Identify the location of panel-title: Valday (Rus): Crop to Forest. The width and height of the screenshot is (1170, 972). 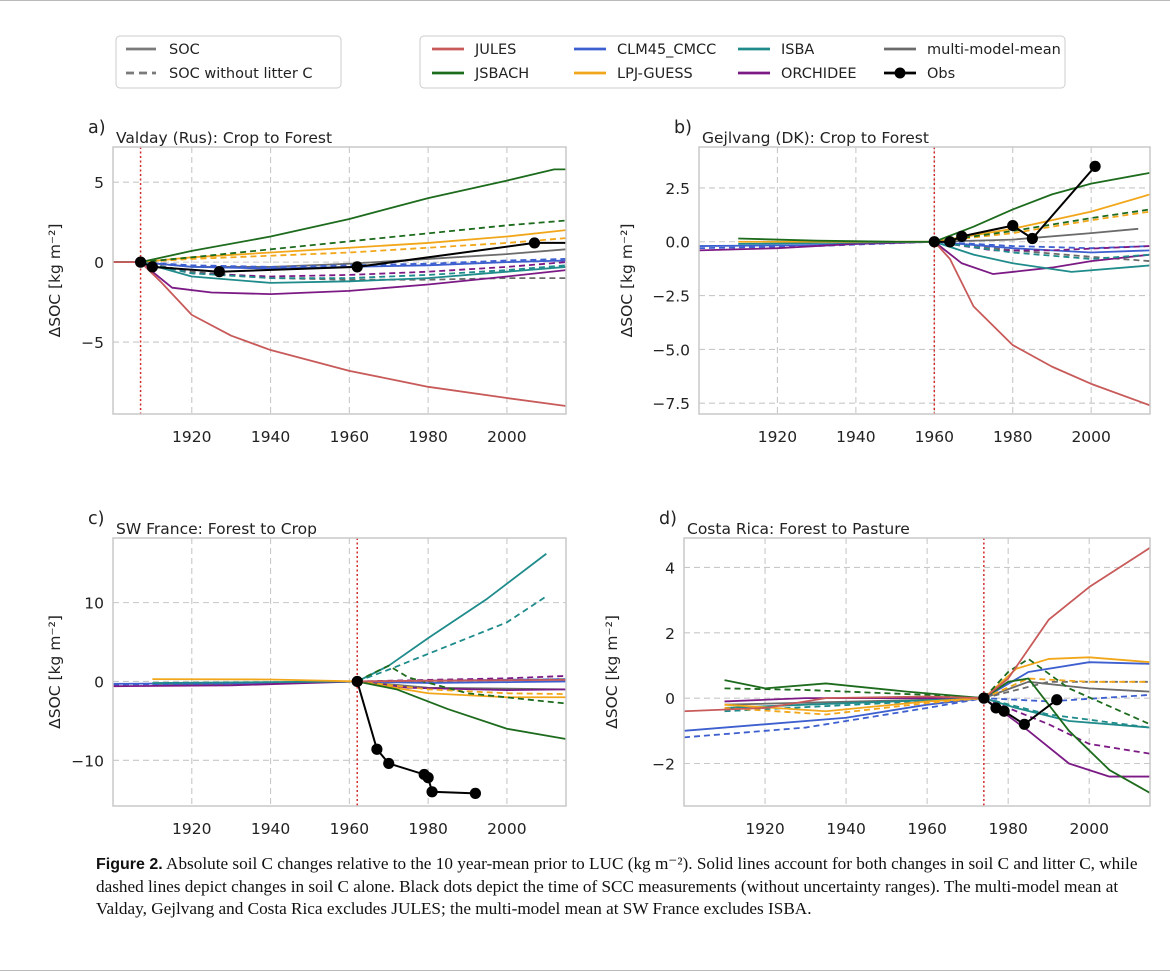
(224, 138).